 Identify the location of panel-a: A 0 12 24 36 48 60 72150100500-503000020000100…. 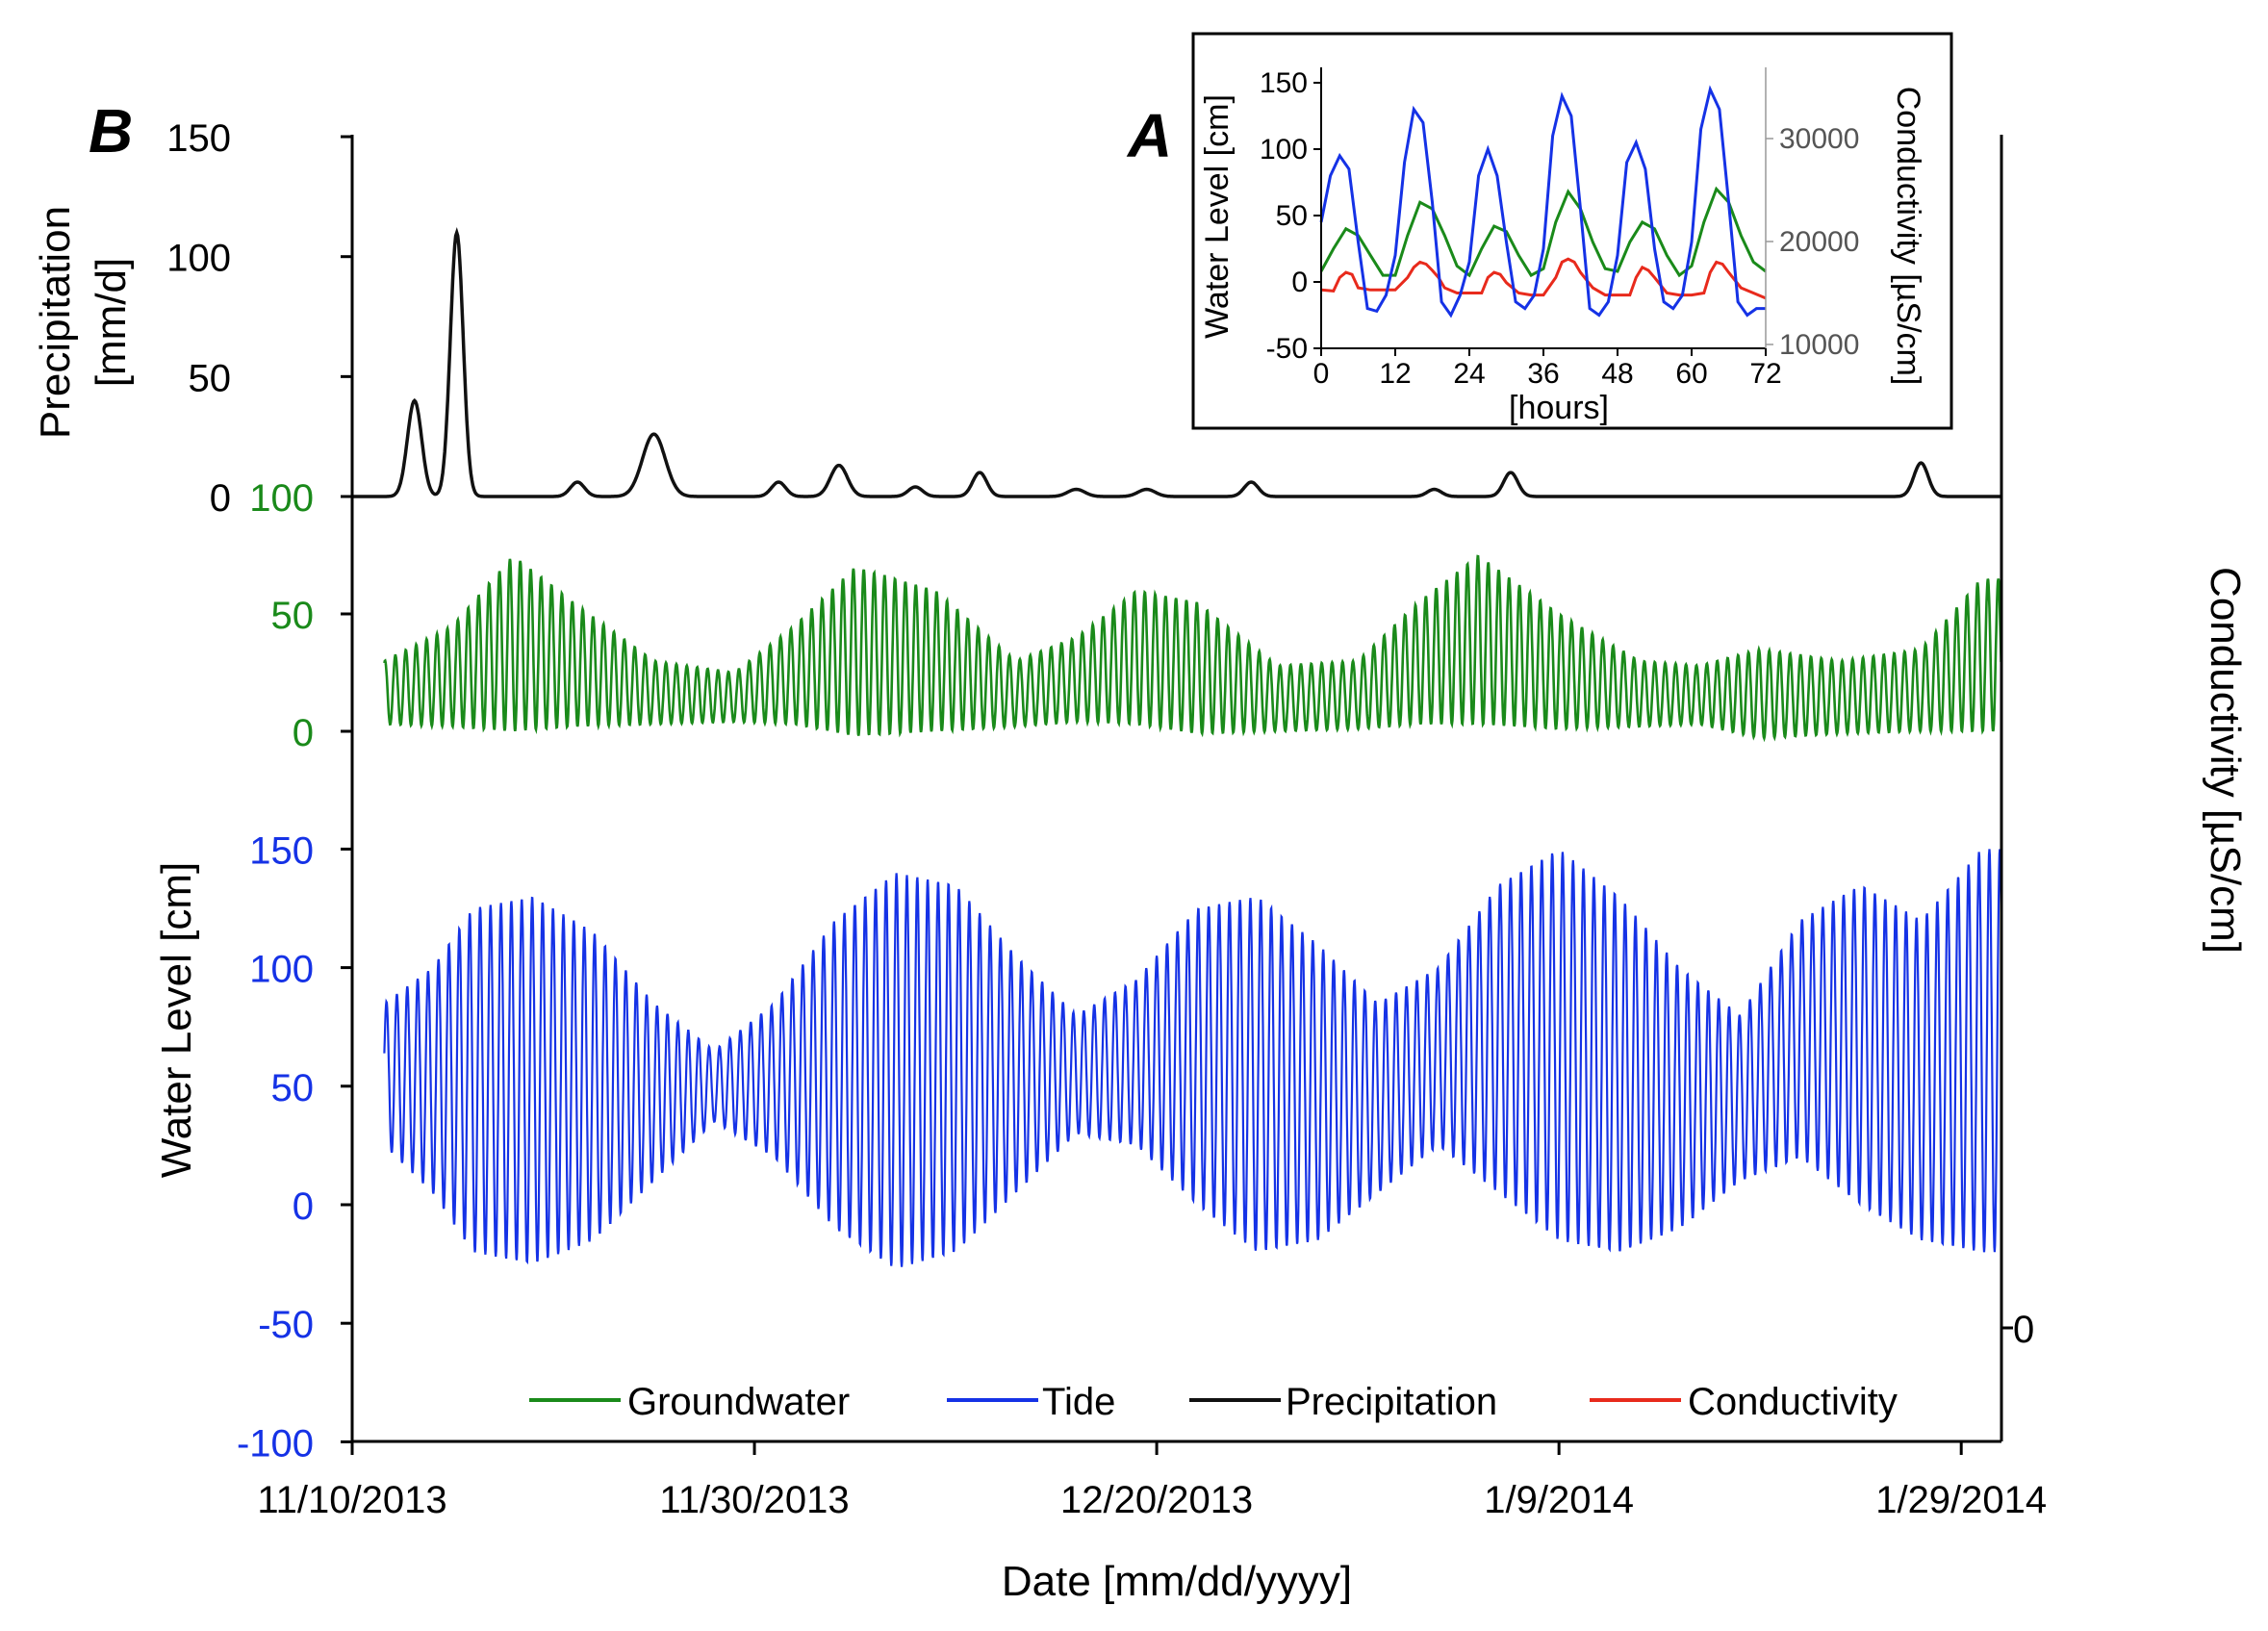
(1539, 231).